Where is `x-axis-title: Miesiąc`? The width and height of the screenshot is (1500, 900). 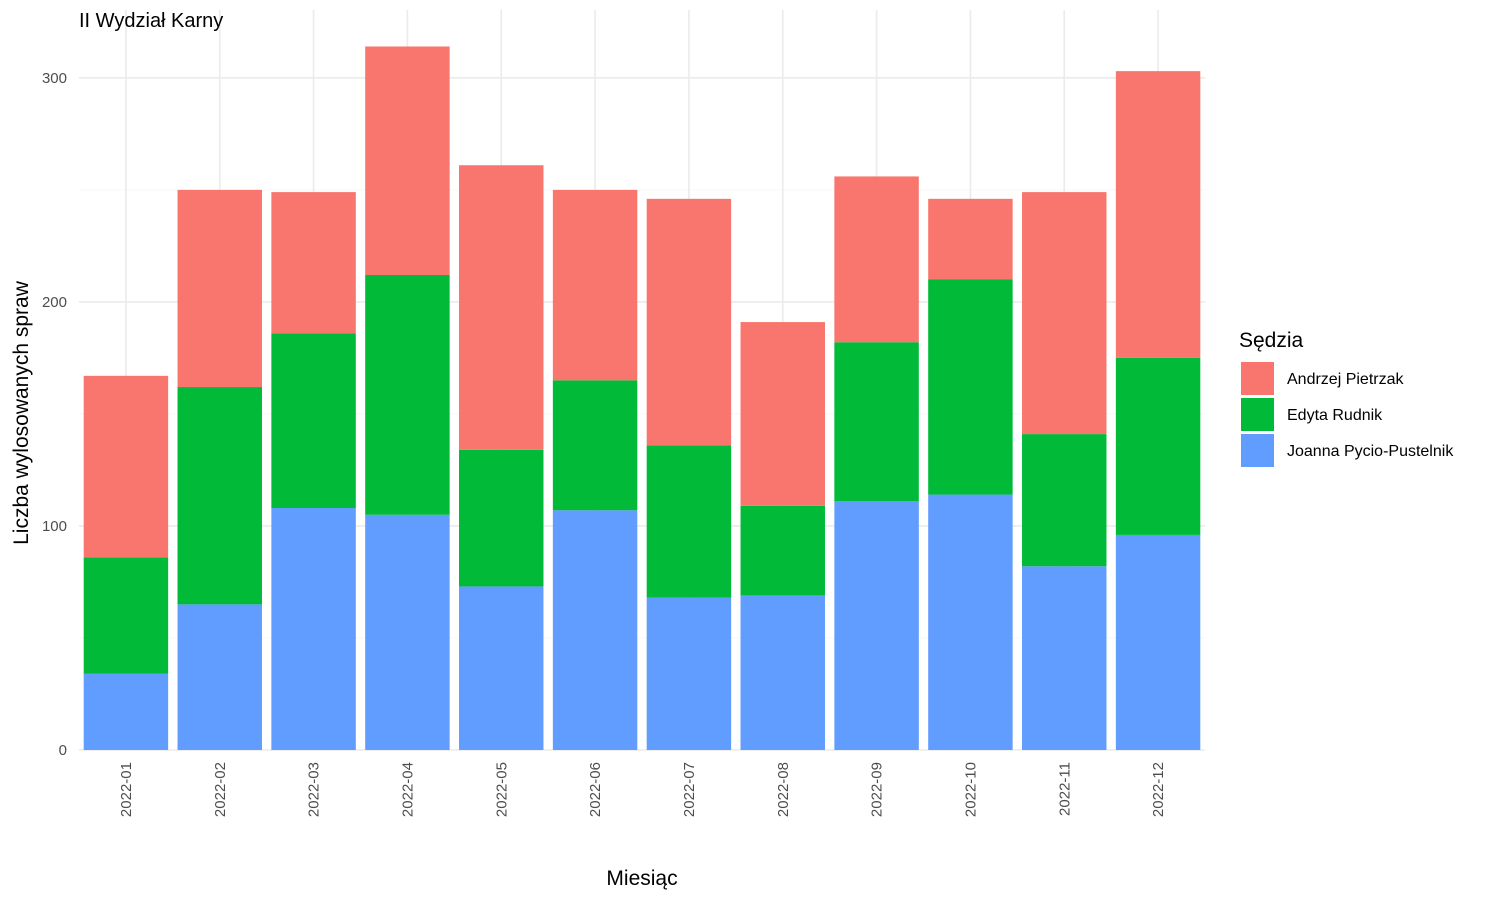 x-axis-title: Miesiąc is located at coordinates (641, 878).